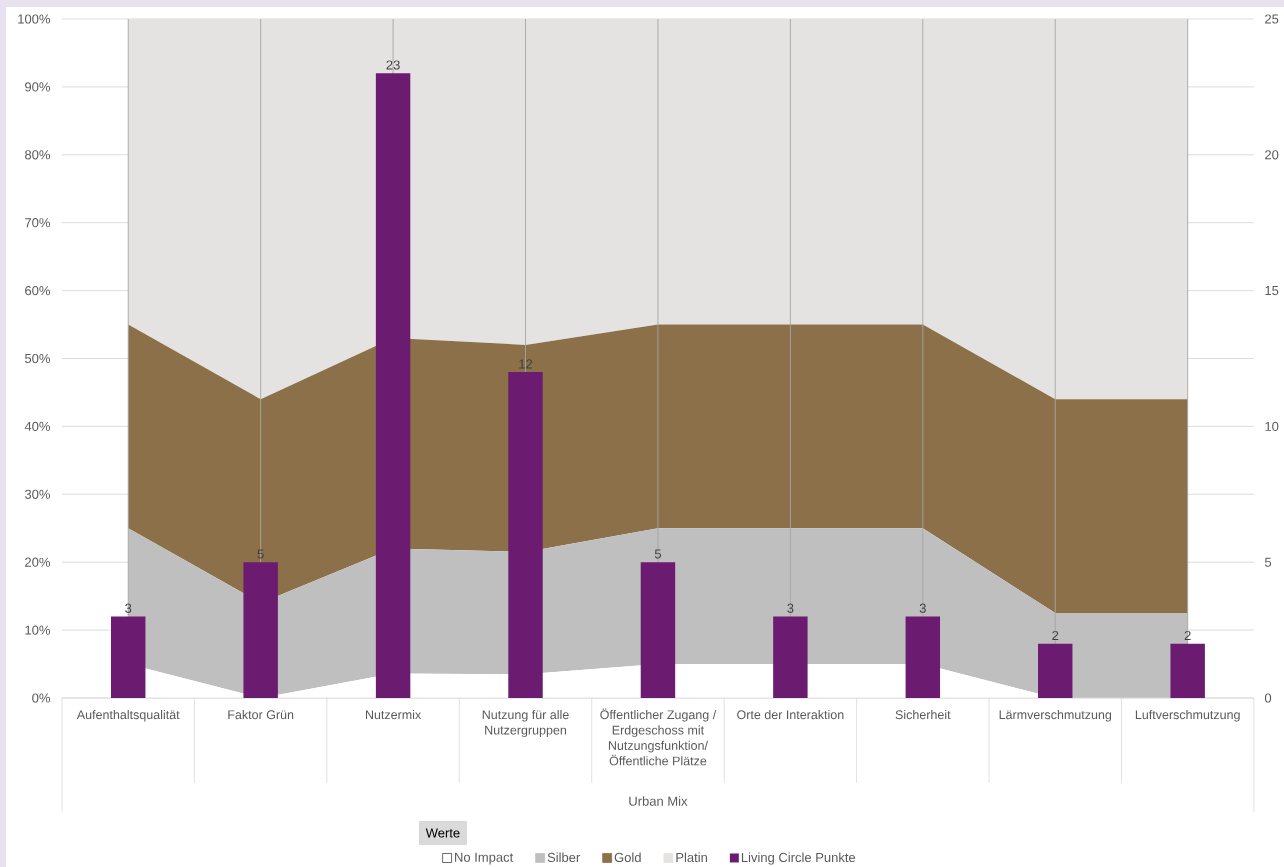  Describe the element at coordinates (923, 714) in the screenshot. I see `x-tick-label: Sicherheit` at that location.